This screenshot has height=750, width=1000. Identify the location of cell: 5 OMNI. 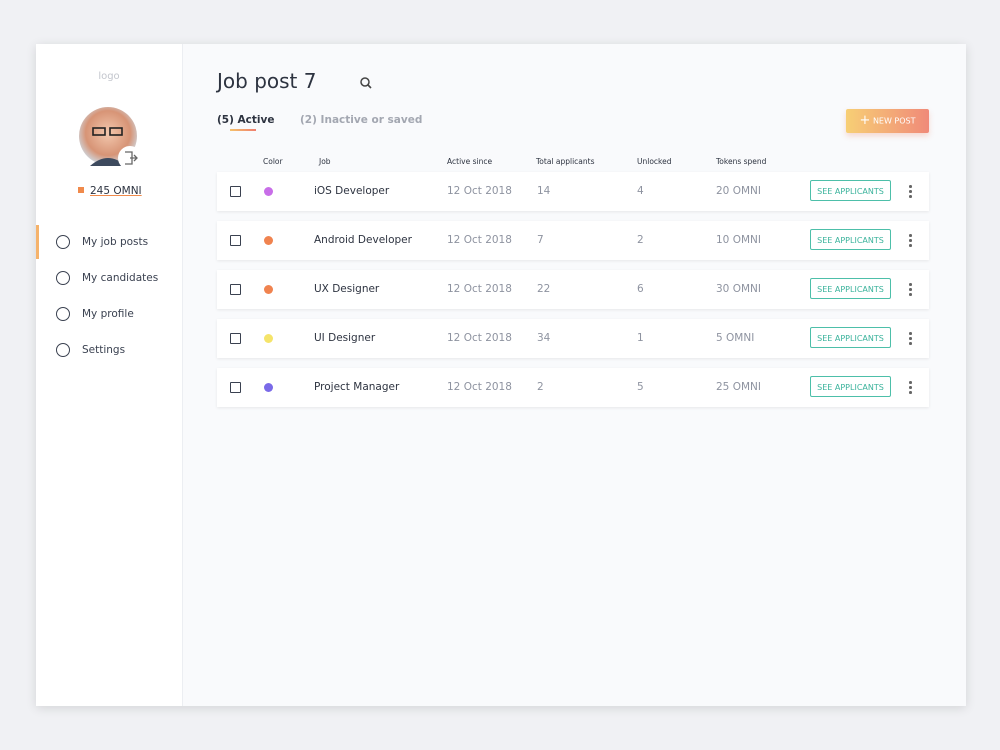
(735, 338).